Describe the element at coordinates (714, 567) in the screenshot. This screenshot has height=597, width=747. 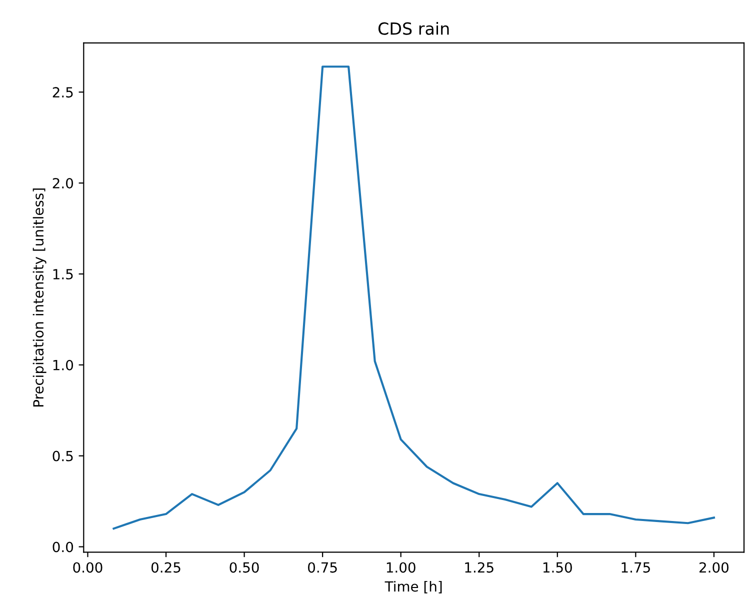
I see `x-tick-label: 2.00` at that location.